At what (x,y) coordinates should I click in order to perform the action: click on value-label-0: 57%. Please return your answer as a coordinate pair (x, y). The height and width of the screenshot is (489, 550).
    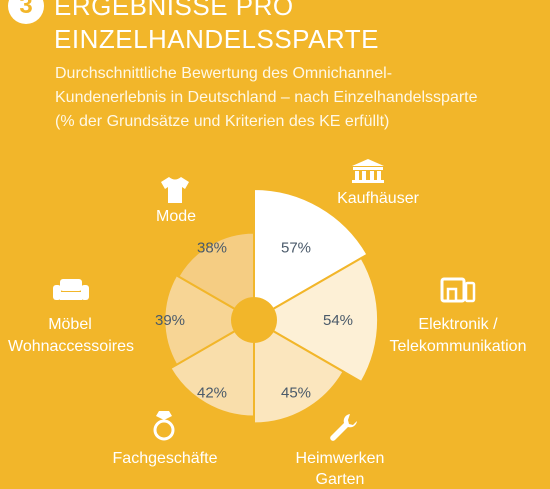
    Looking at the image, I should click on (296, 247).